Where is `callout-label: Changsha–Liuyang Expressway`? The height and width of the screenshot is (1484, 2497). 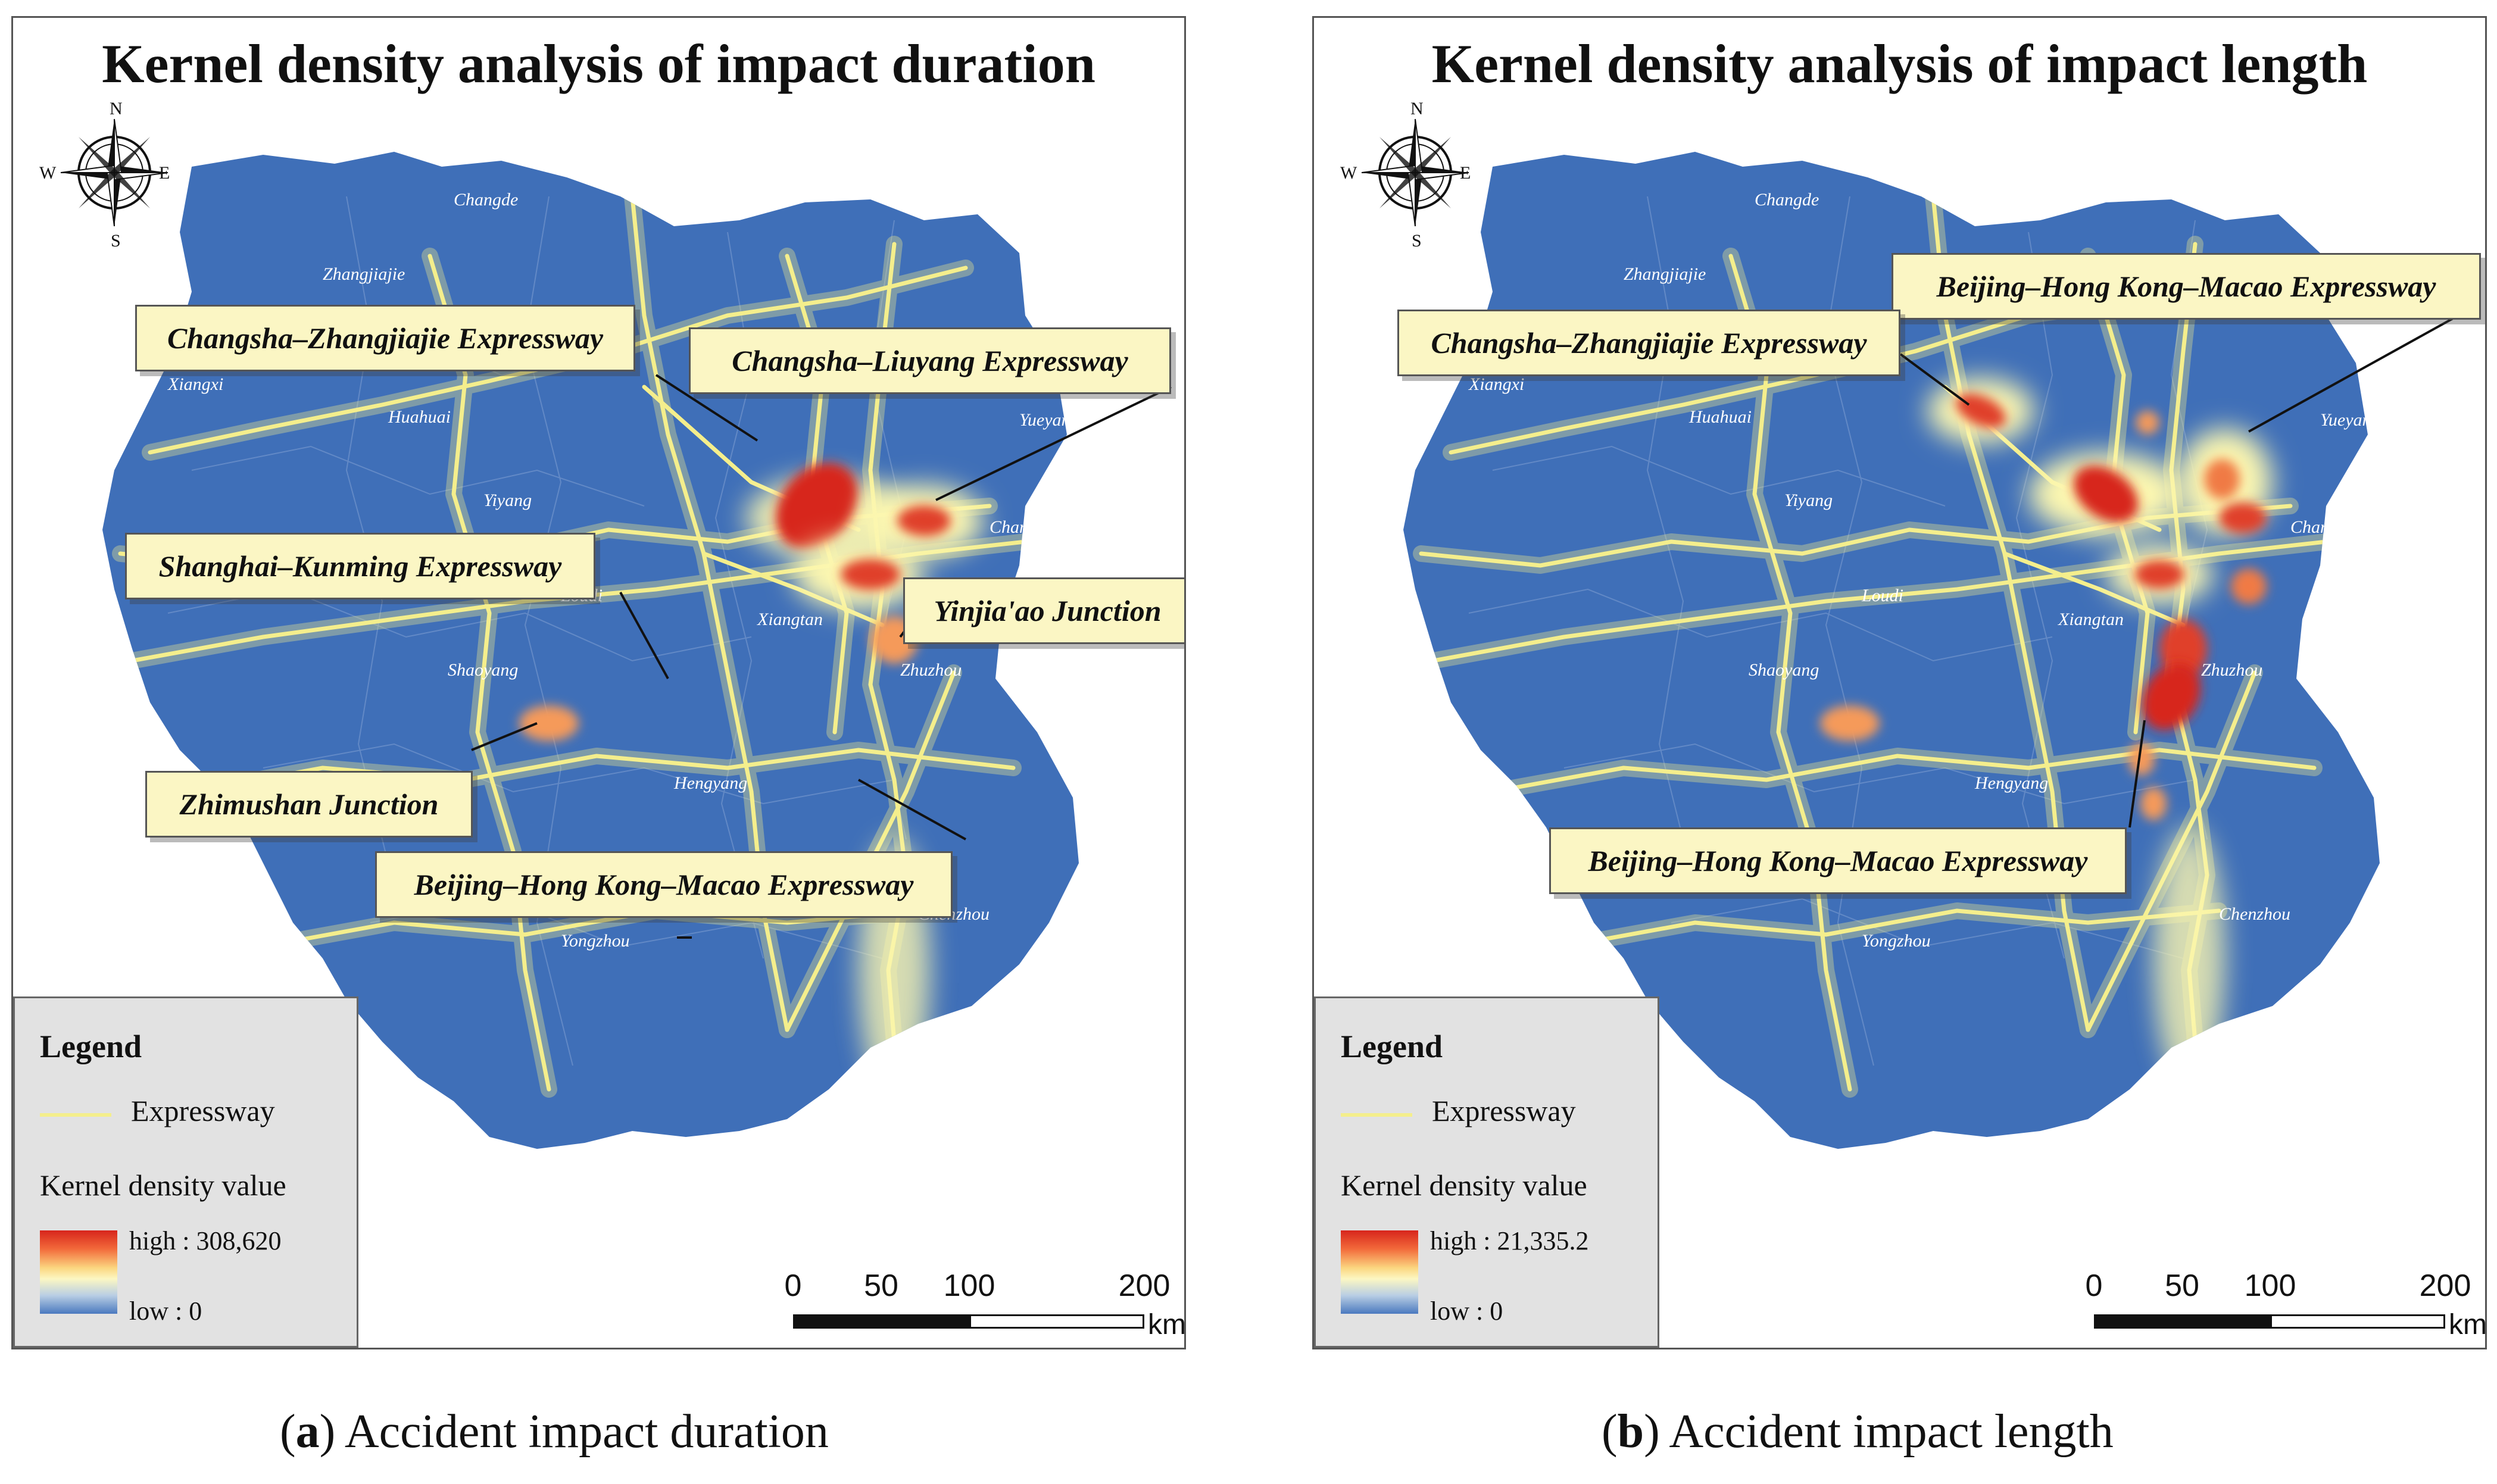
callout-label: Changsha–Liuyang Expressway is located at coordinates (930, 361).